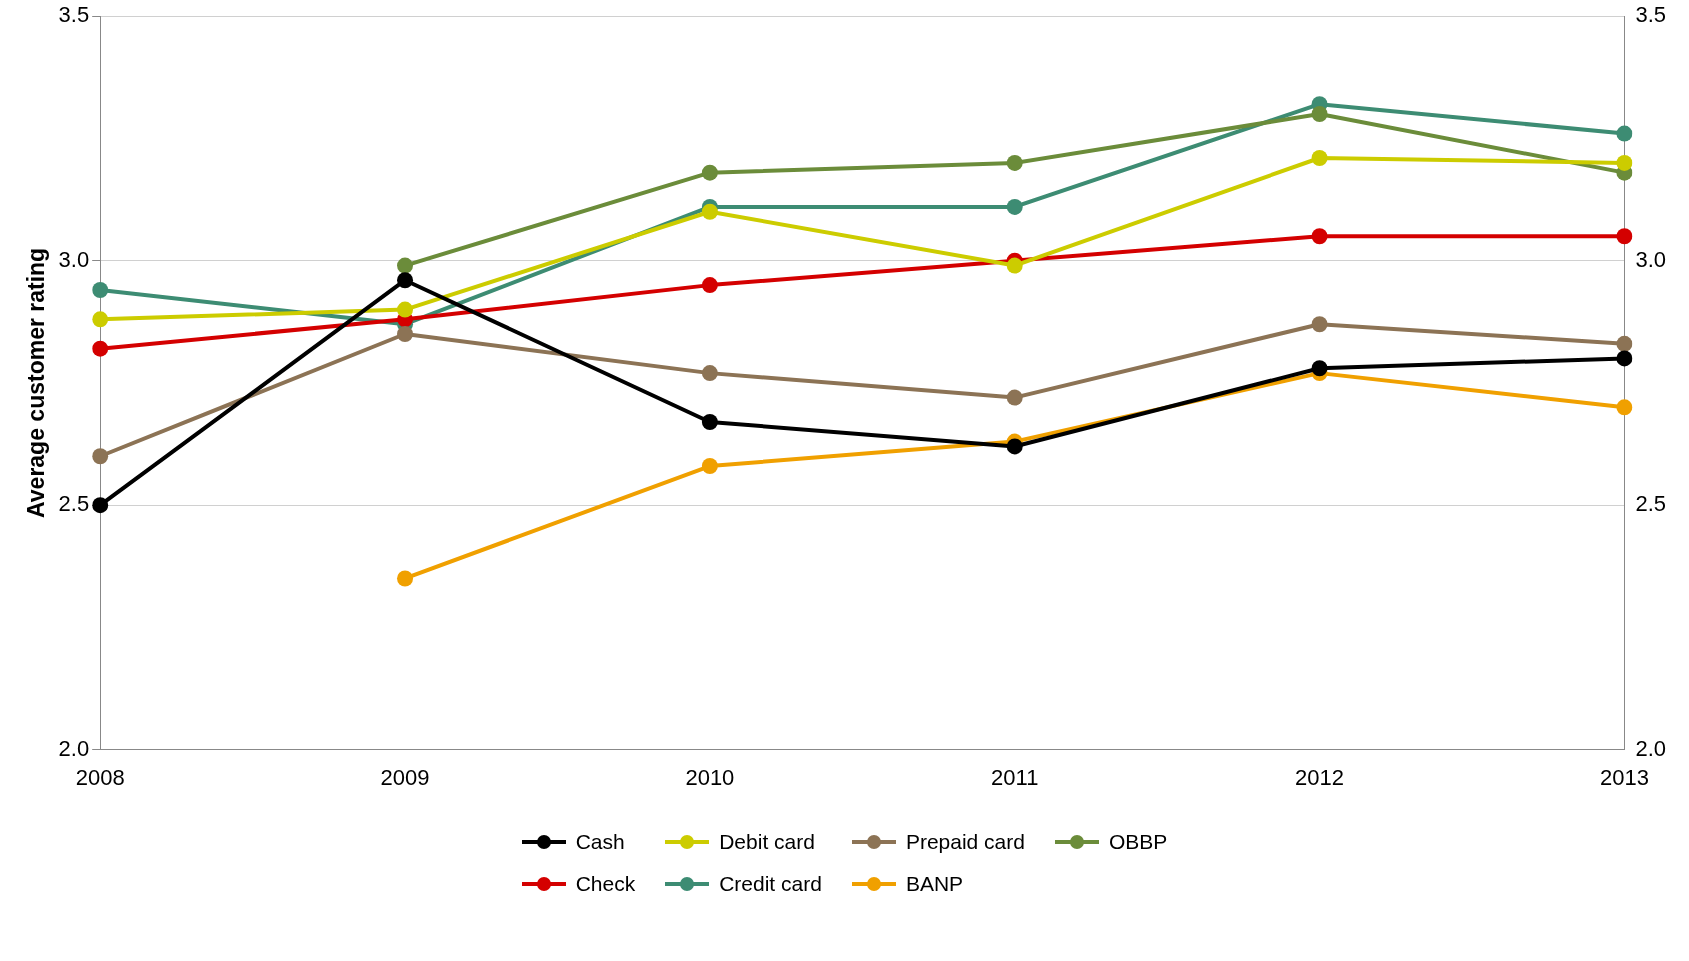 The image size is (1689, 961). I want to click on x-tick-label: 2009, so click(405, 777).